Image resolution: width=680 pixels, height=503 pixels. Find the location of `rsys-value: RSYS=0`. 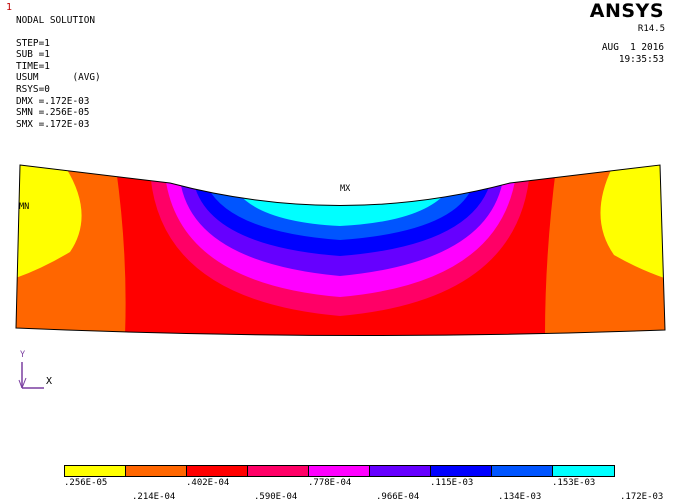

rsys-value: RSYS=0 is located at coordinates (33, 89).